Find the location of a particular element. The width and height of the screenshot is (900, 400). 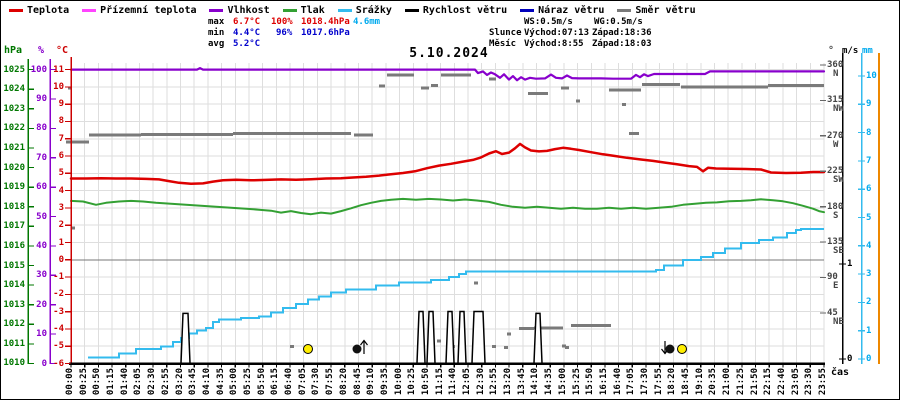

legend-label: Směr větru is located at coordinates (665, 10).